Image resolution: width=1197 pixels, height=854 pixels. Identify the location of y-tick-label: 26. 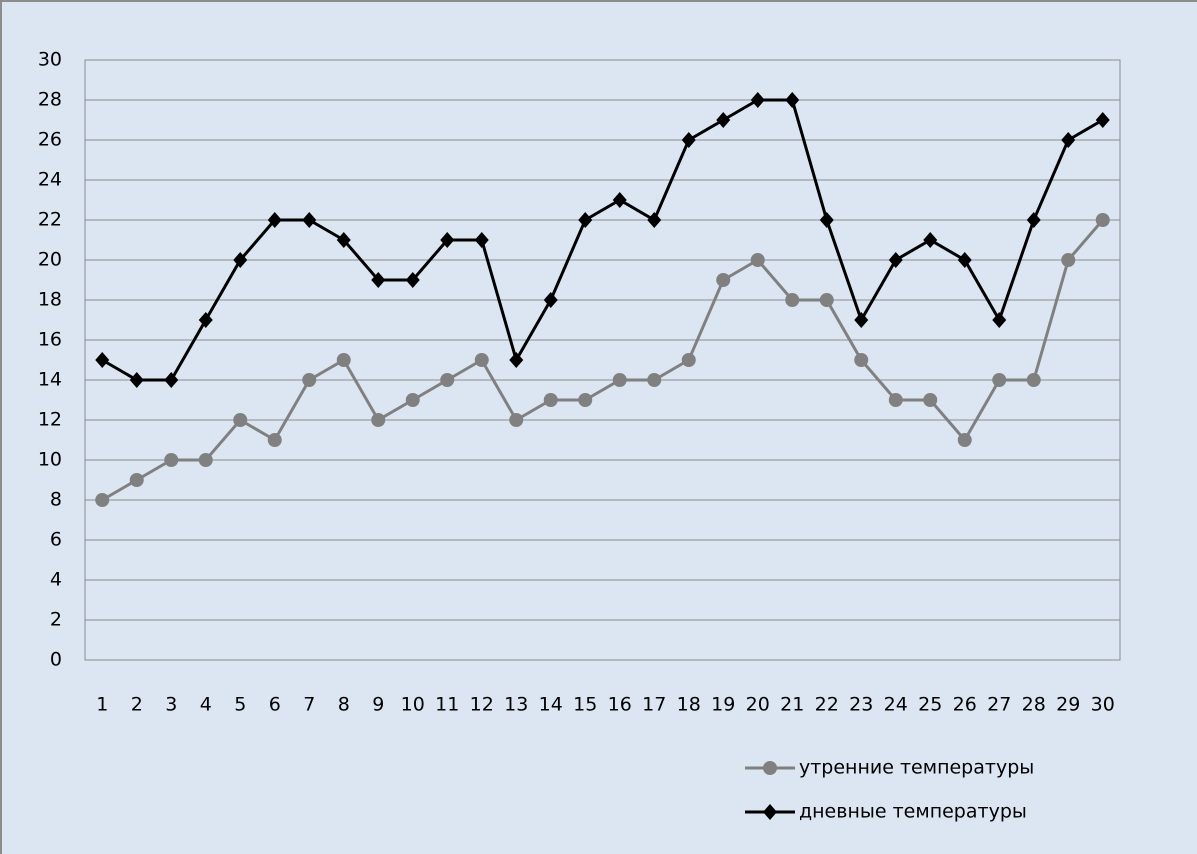
(50, 140).